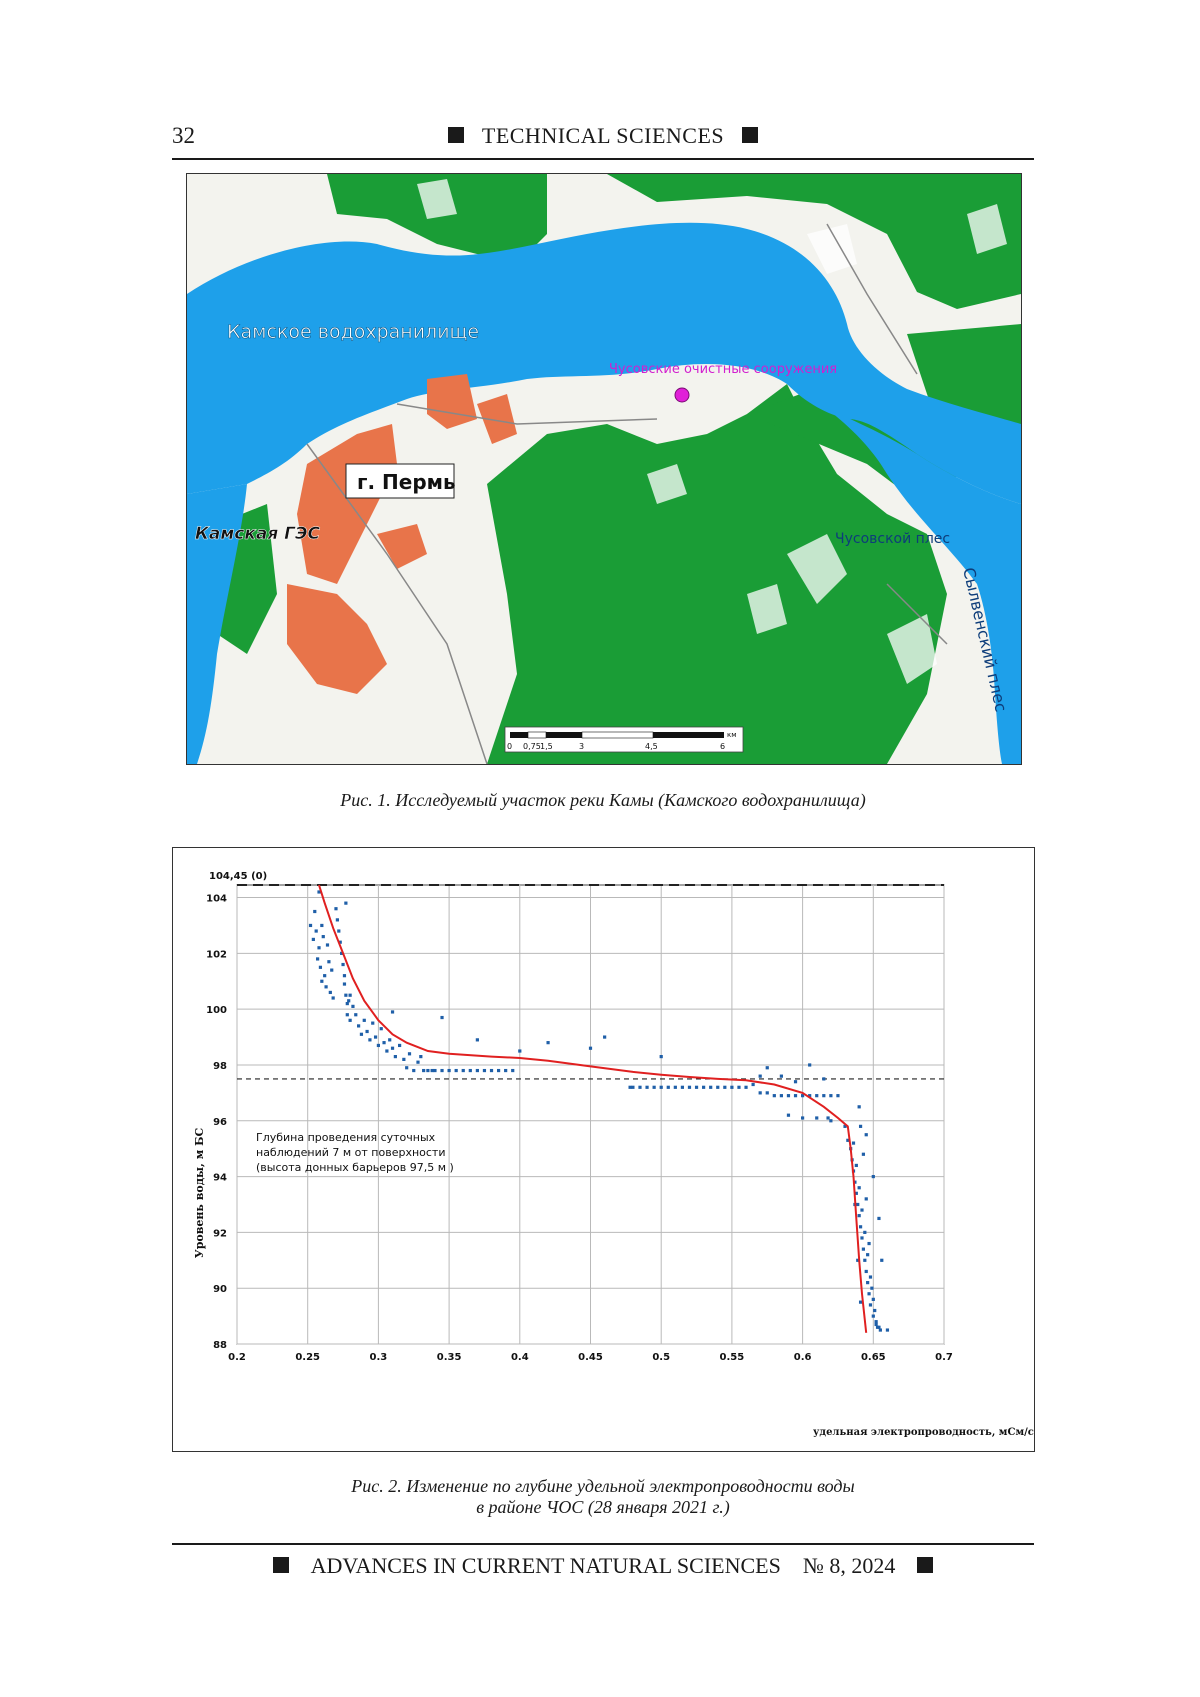 Image resolution: width=1200 pixels, height=1697 pixels. What do you see at coordinates (624, 739) in the screenshot?
I see `scale-bar: 0 0,75 1,5 3 4,5 6 км` at bounding box center [624, 739].